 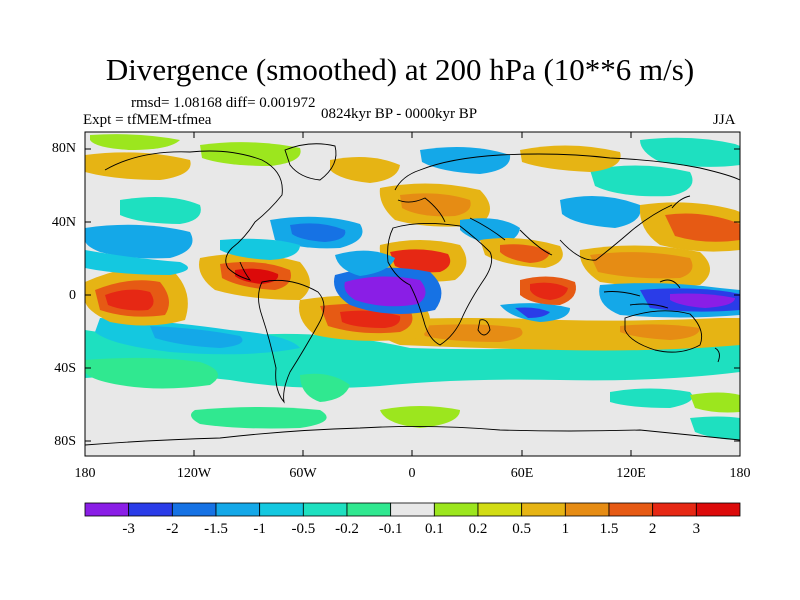 I want to click on colorbar-label: 3, so click(x=696, y=529).